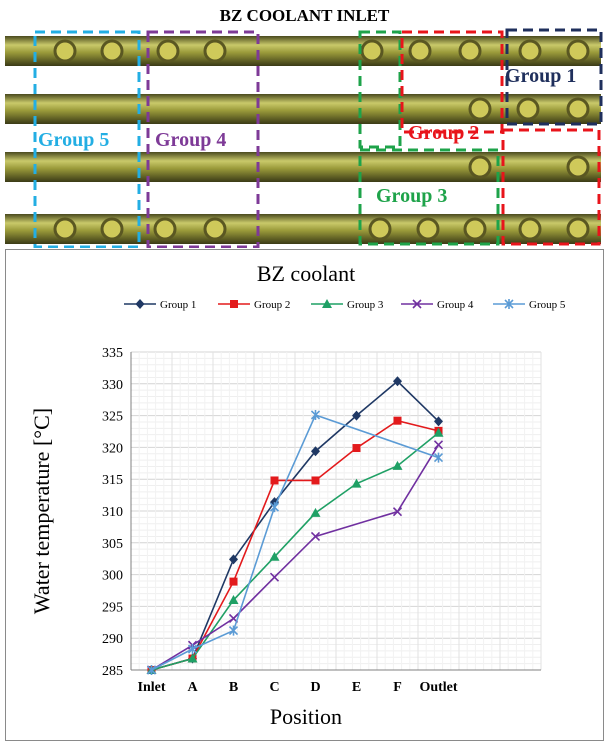 This screenshot has width=609, height=747. Describe the element at coordinates (438, 687) in the screenshot. I see `x-tick-label: Outlet` at that location.